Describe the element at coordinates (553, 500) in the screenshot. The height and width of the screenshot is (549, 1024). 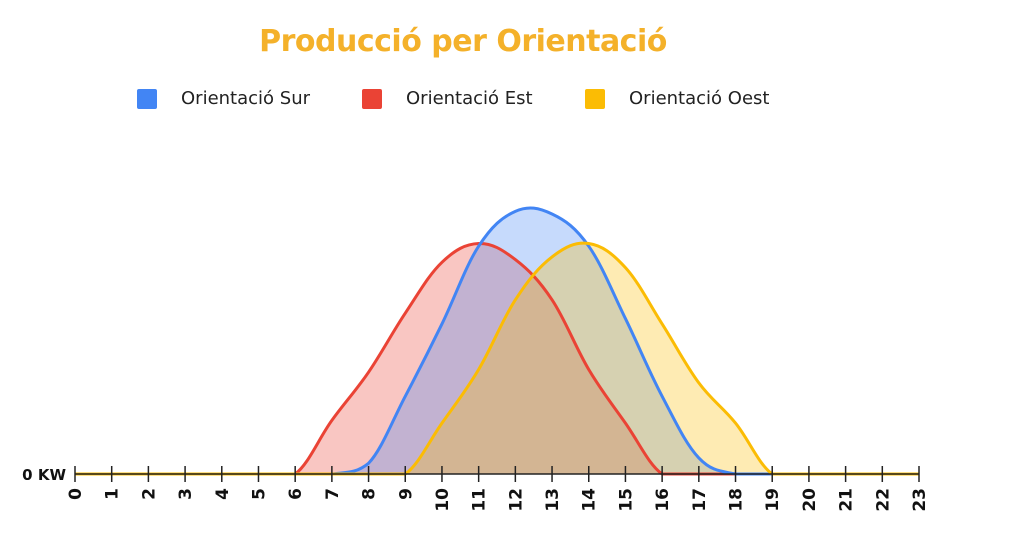
I see `x-tick-label: 13` at that location.